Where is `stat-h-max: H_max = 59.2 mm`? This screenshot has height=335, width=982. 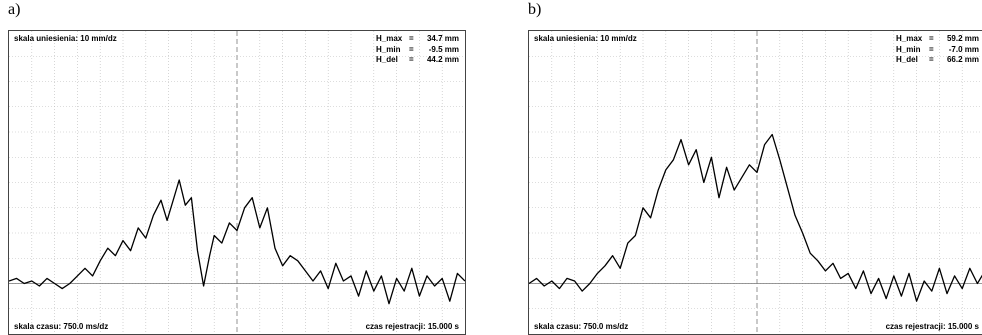
stat-h-max: H_max = 59.2 mm is located at coordinates (937, 39).